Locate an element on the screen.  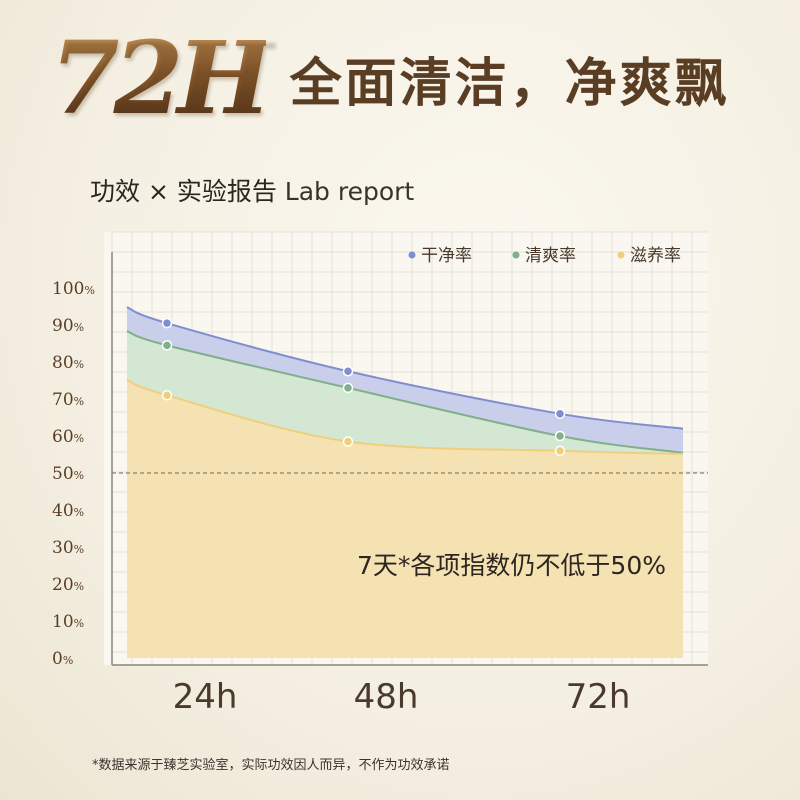
legend-label-2: 滋养率 is located at coordinates (655, 256).